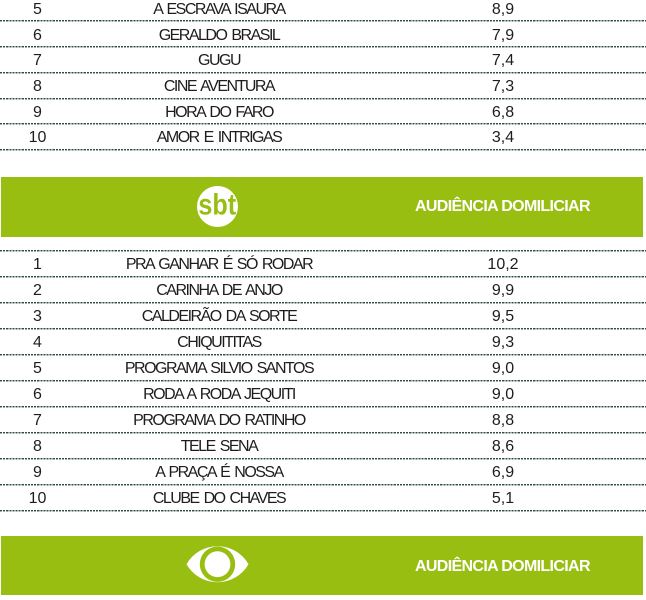 The height and width of the screenshot is (600, 646). Describe the element at coordinates (217, 204) in the screenshot. I see `svg-text: sbt` at that location.